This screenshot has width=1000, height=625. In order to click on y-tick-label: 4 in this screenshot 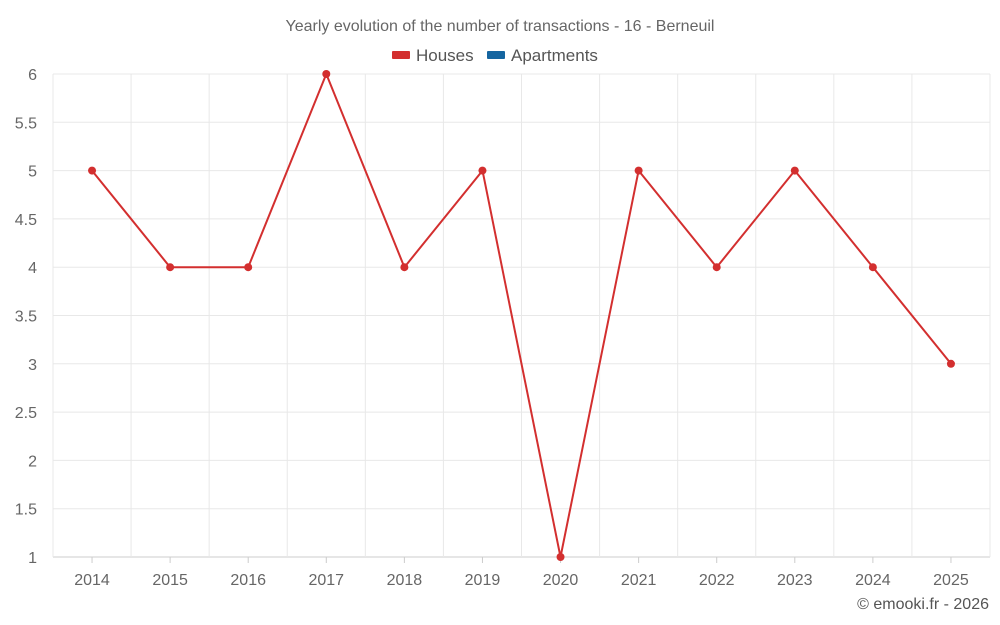, I will do `click(32, 268)`.